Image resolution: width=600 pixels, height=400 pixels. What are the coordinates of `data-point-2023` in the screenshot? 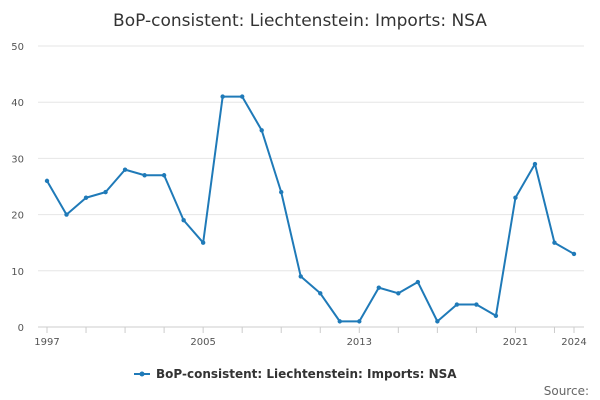 It's located at (554, 242).